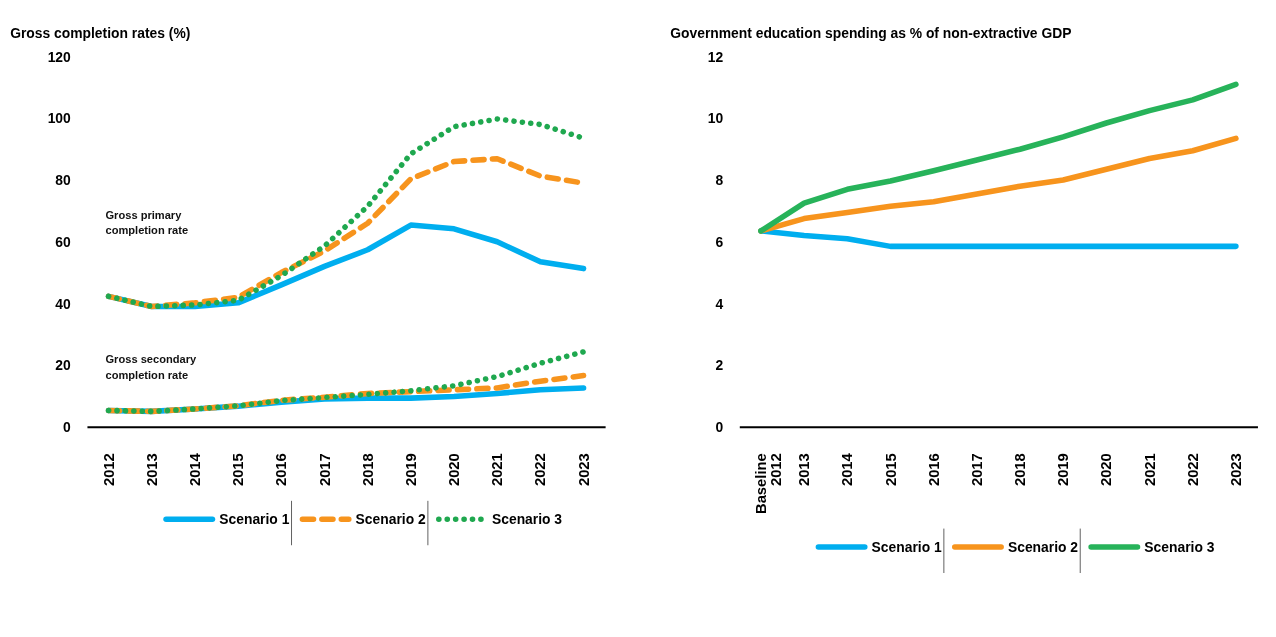  I want to click on x-tick-label: Baseline 2012, so click(768, 484).